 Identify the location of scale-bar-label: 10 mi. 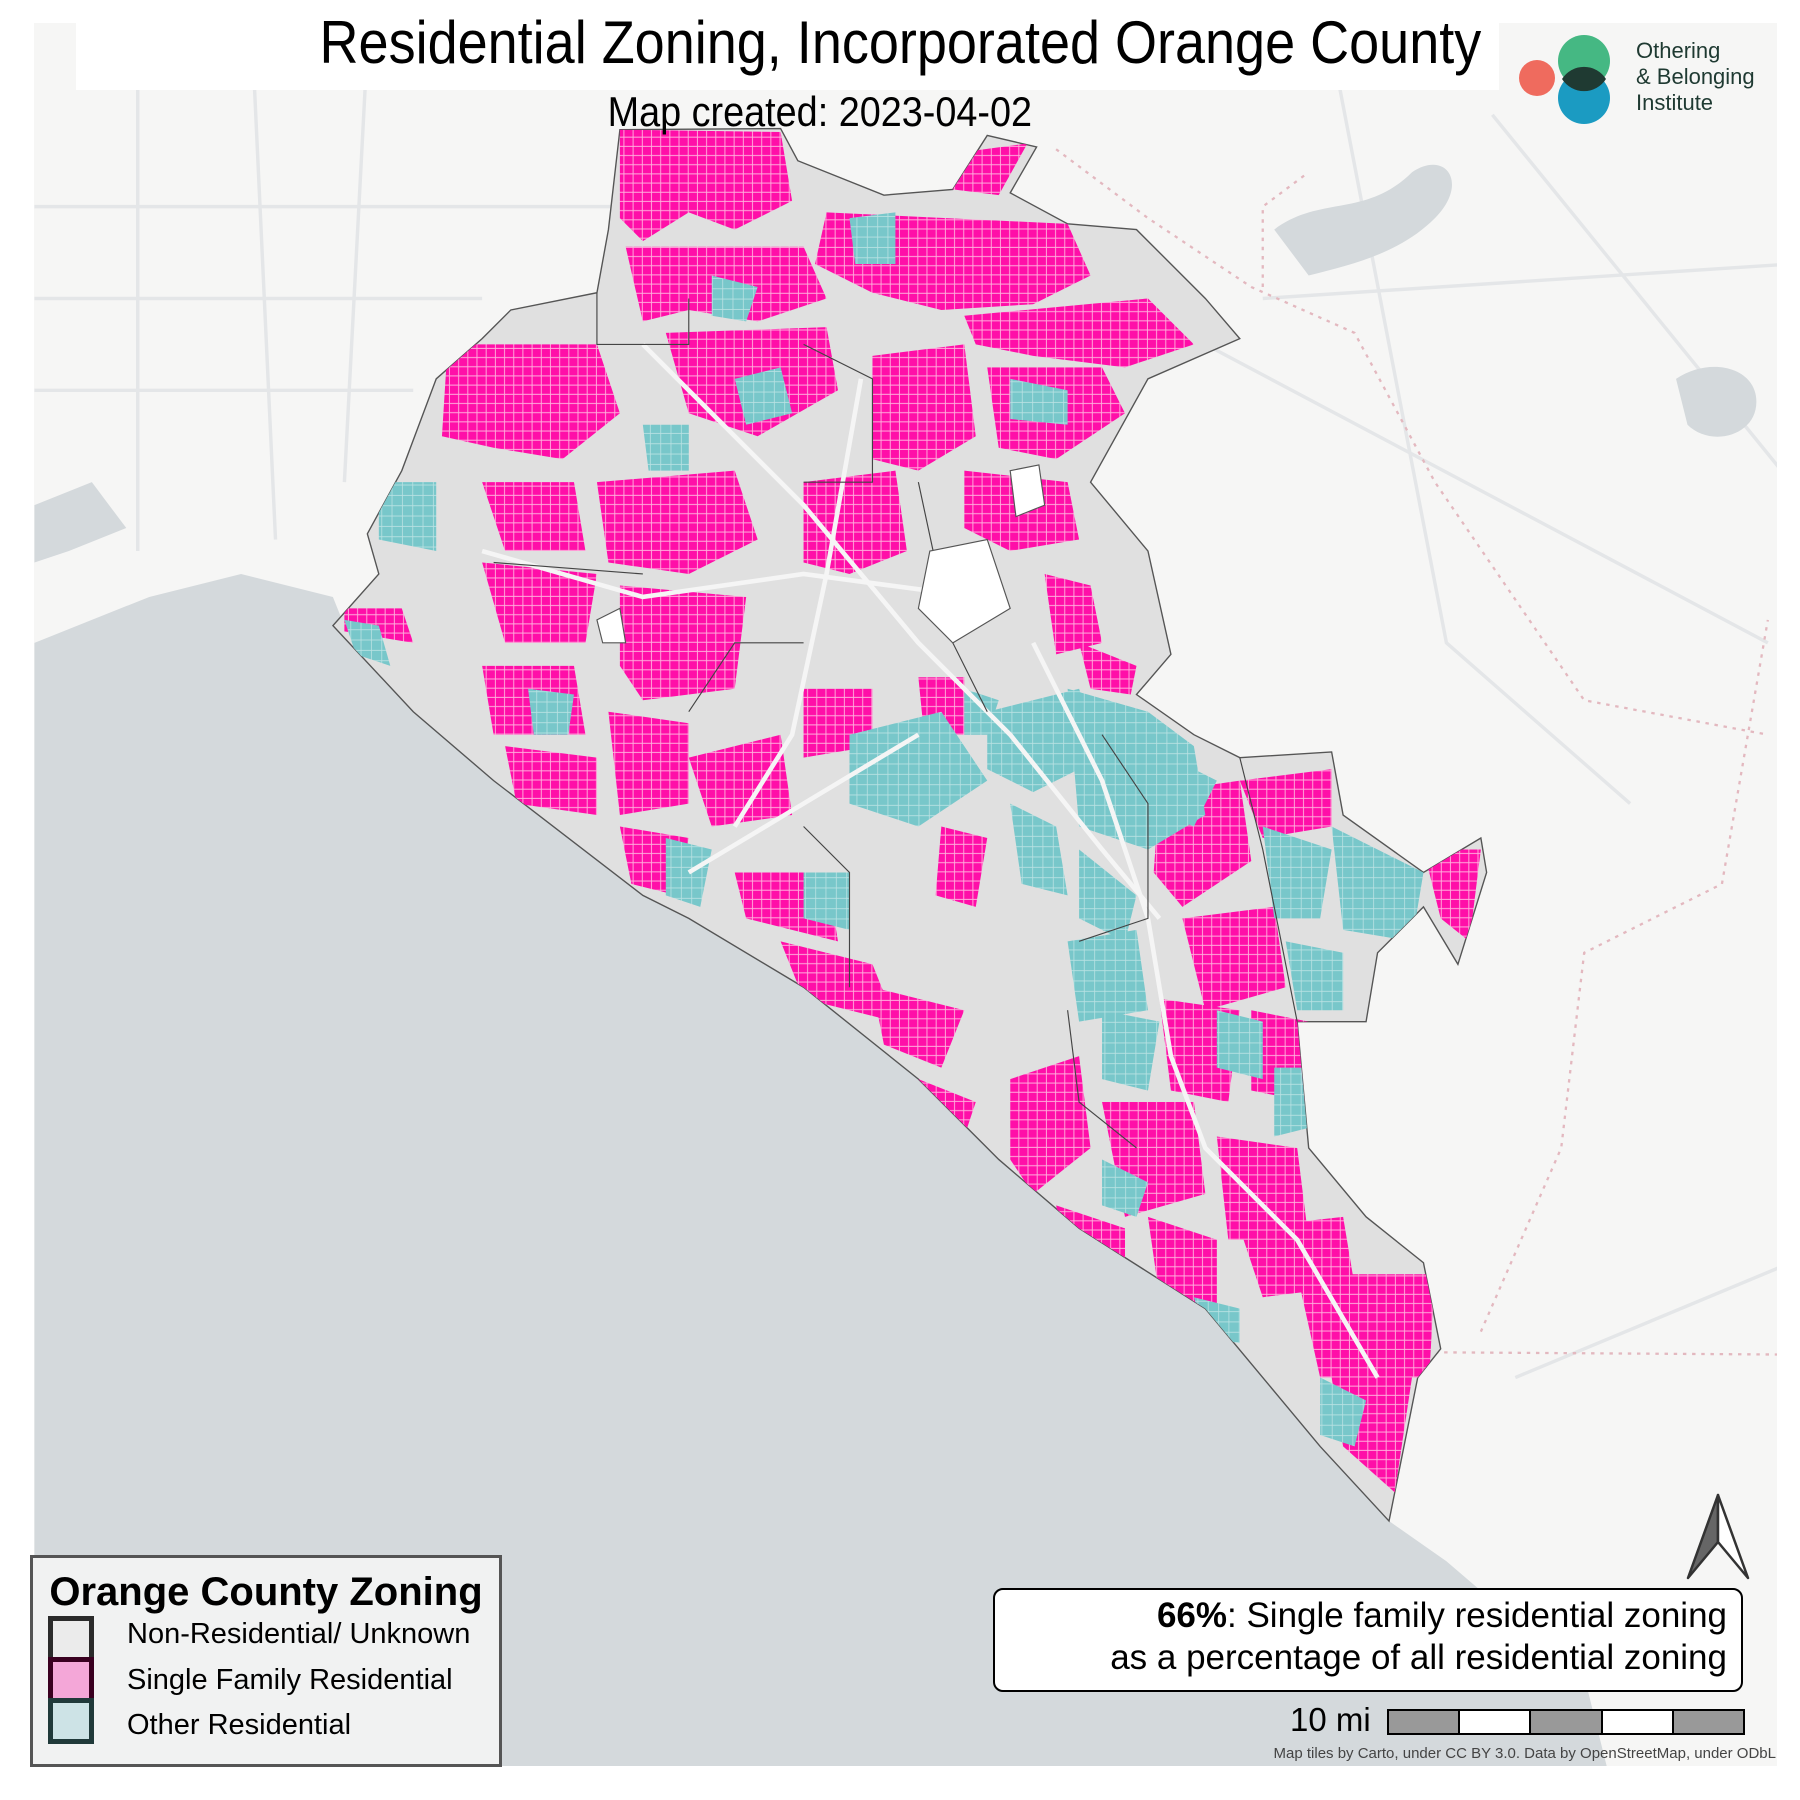
(1330, 1719).